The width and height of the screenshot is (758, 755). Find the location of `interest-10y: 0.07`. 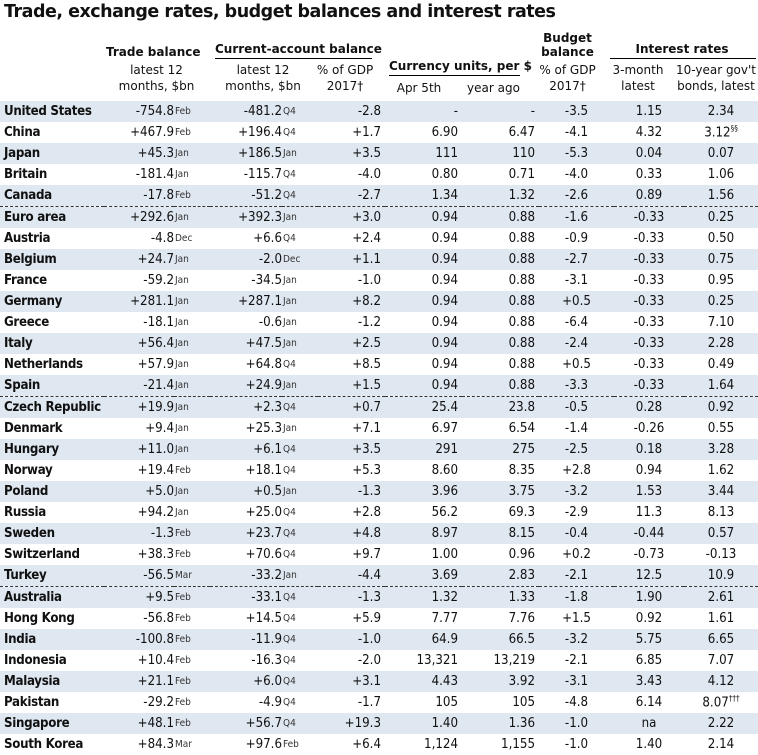

interest-10y: 0.07 is located at coordinates (721, 153).